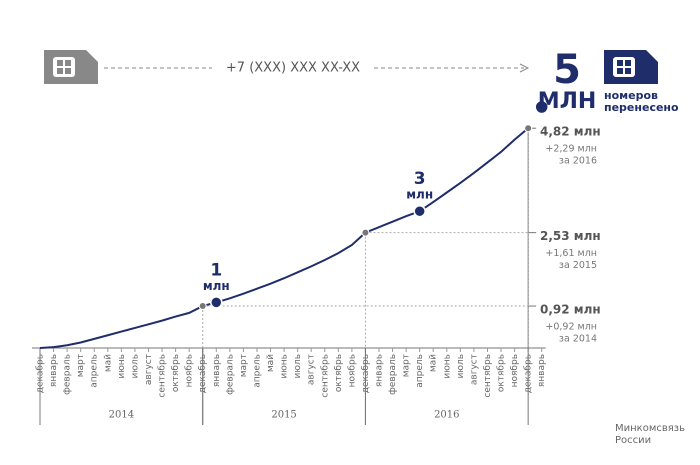 The width and height of the screenshot is (700, 465). Describe the element at coordinates (571, 149) in the screenshot. I see `callout-delta: +2,29 млн` at that location.